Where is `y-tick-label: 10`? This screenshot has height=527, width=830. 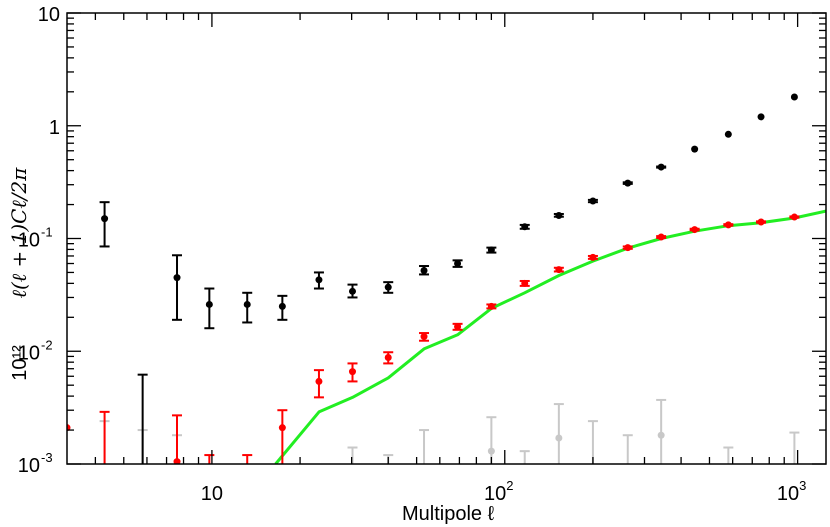
y-tick-label: 10 is located at coordinates (49, 15).